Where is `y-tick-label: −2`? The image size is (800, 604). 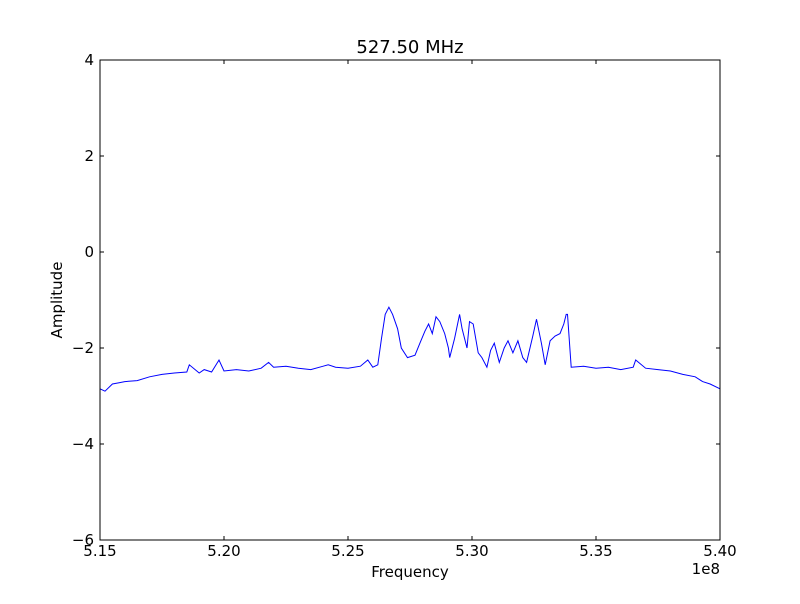
y-tick-label: −2 is located at coordinates (83, 348).